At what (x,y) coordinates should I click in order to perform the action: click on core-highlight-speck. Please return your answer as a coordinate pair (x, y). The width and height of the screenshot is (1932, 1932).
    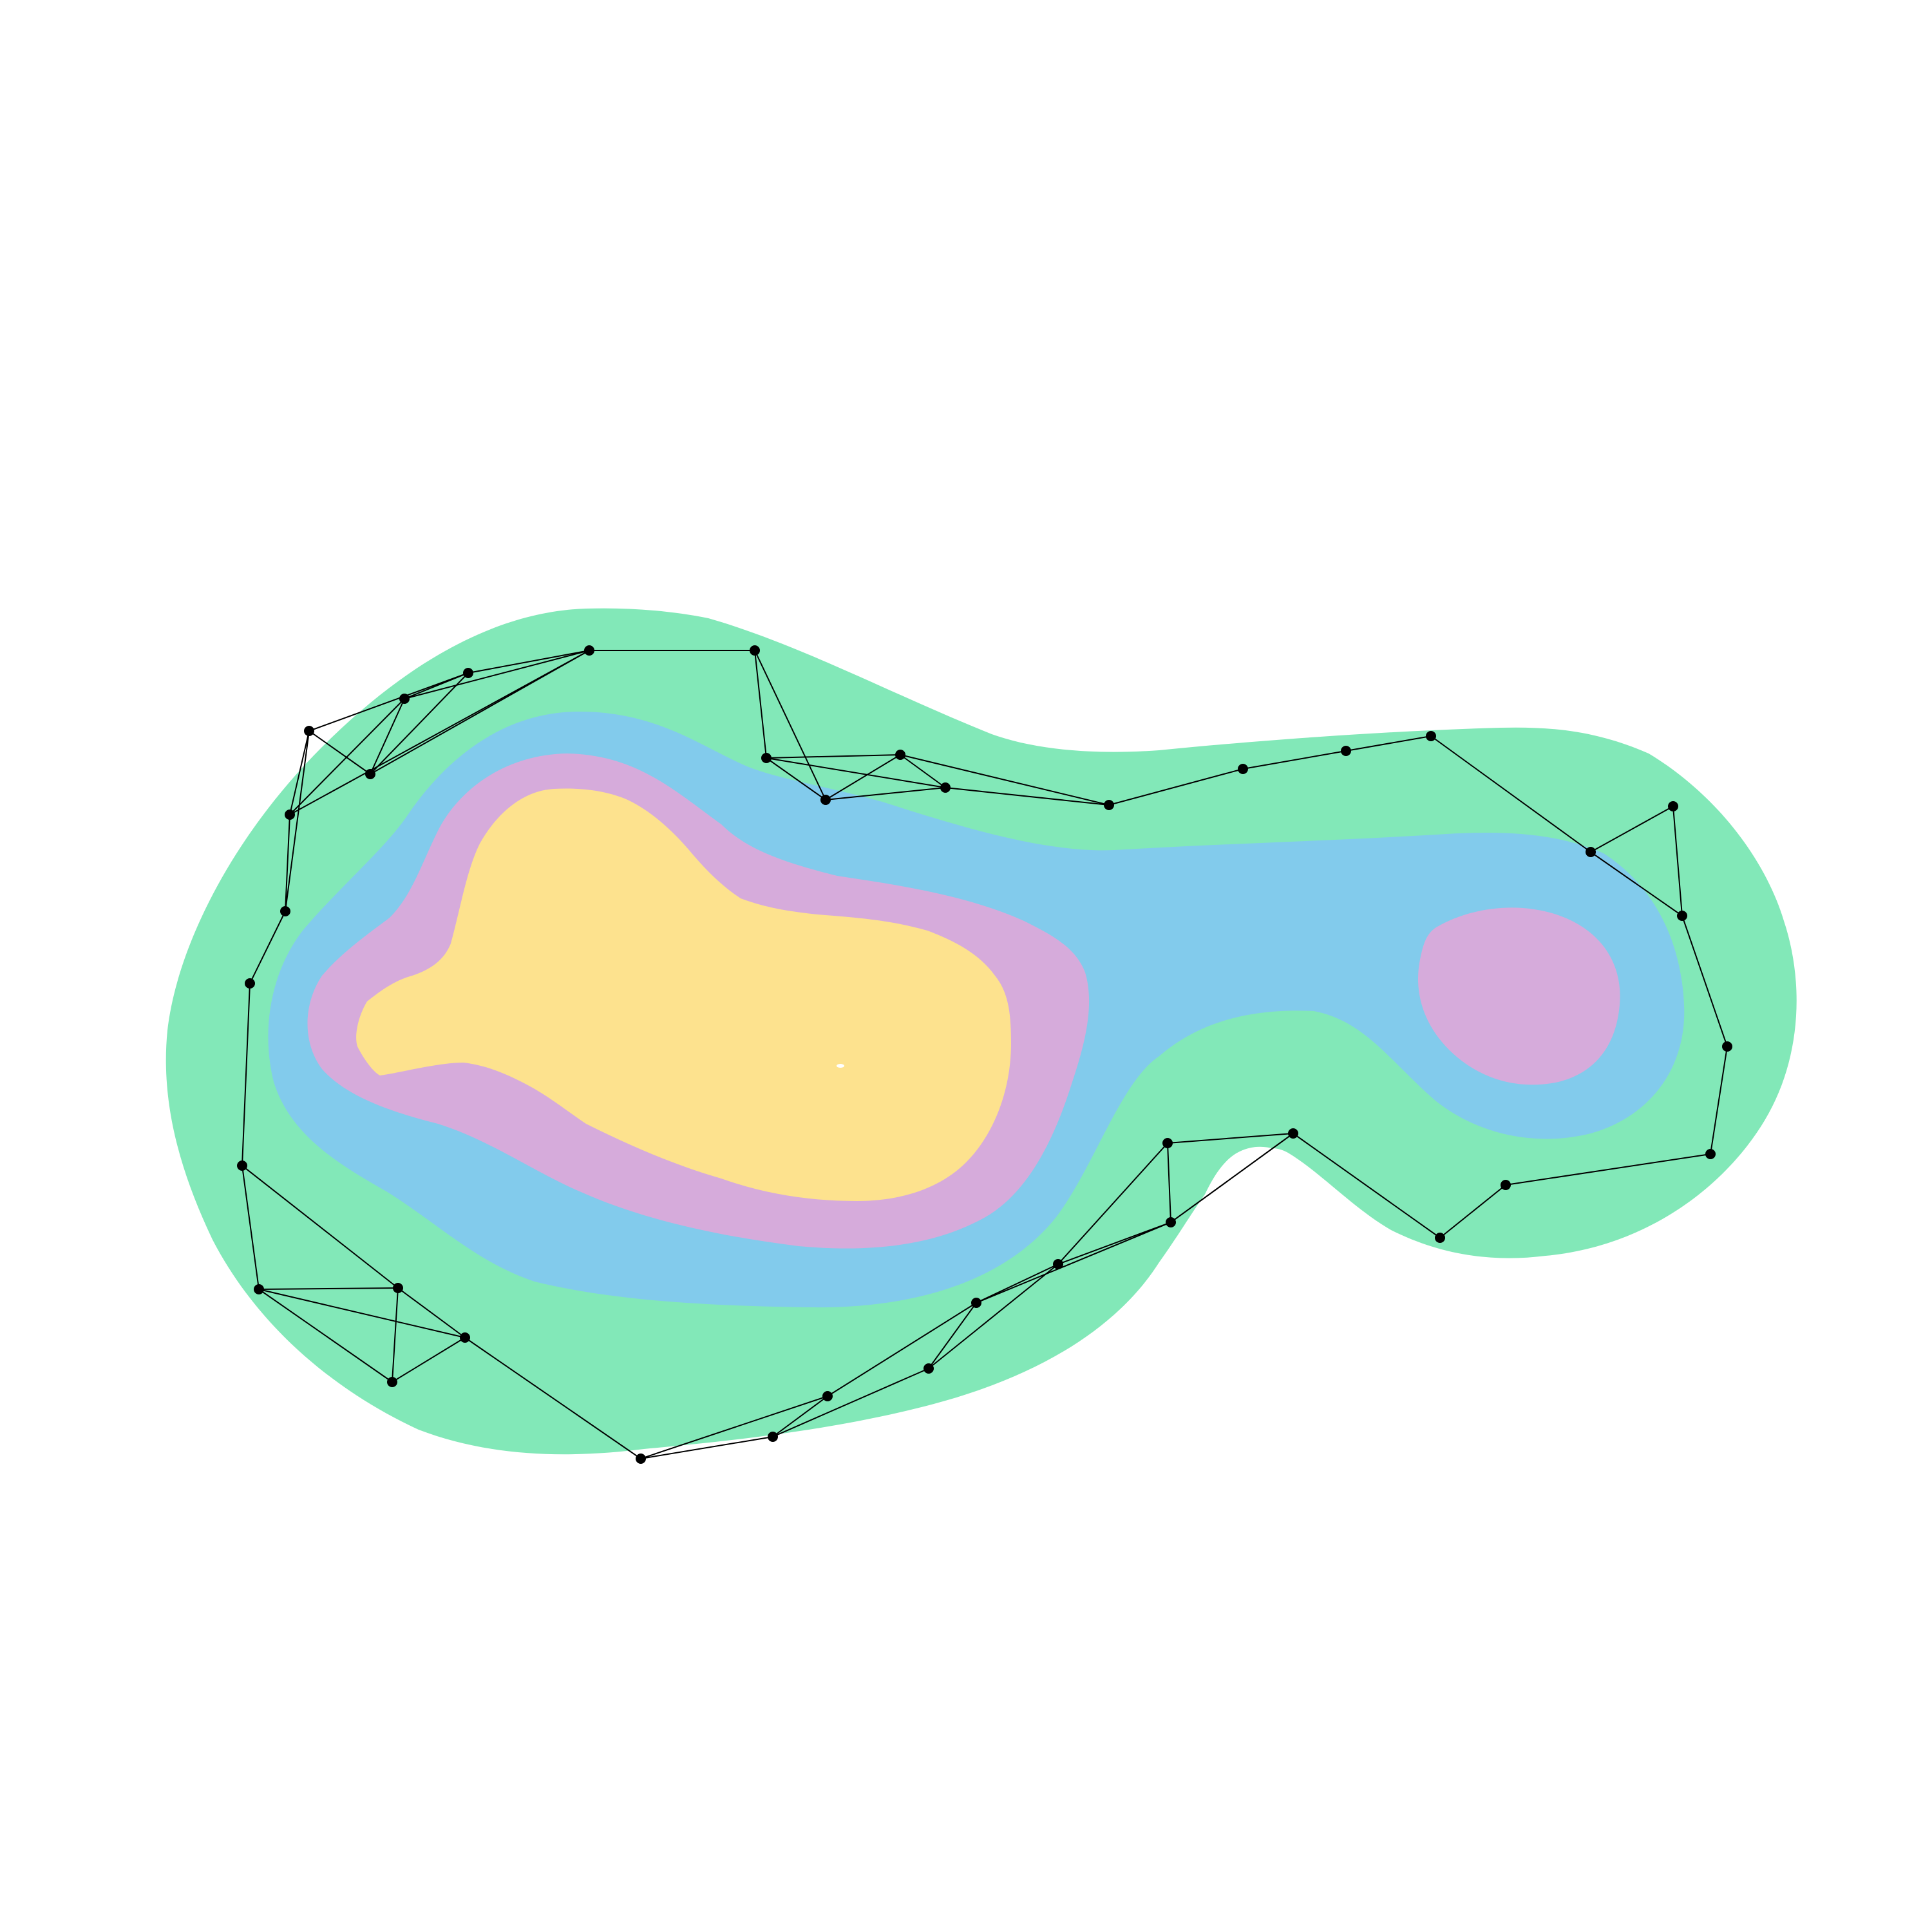
    Looking at the image, I should click on (841, 1066).